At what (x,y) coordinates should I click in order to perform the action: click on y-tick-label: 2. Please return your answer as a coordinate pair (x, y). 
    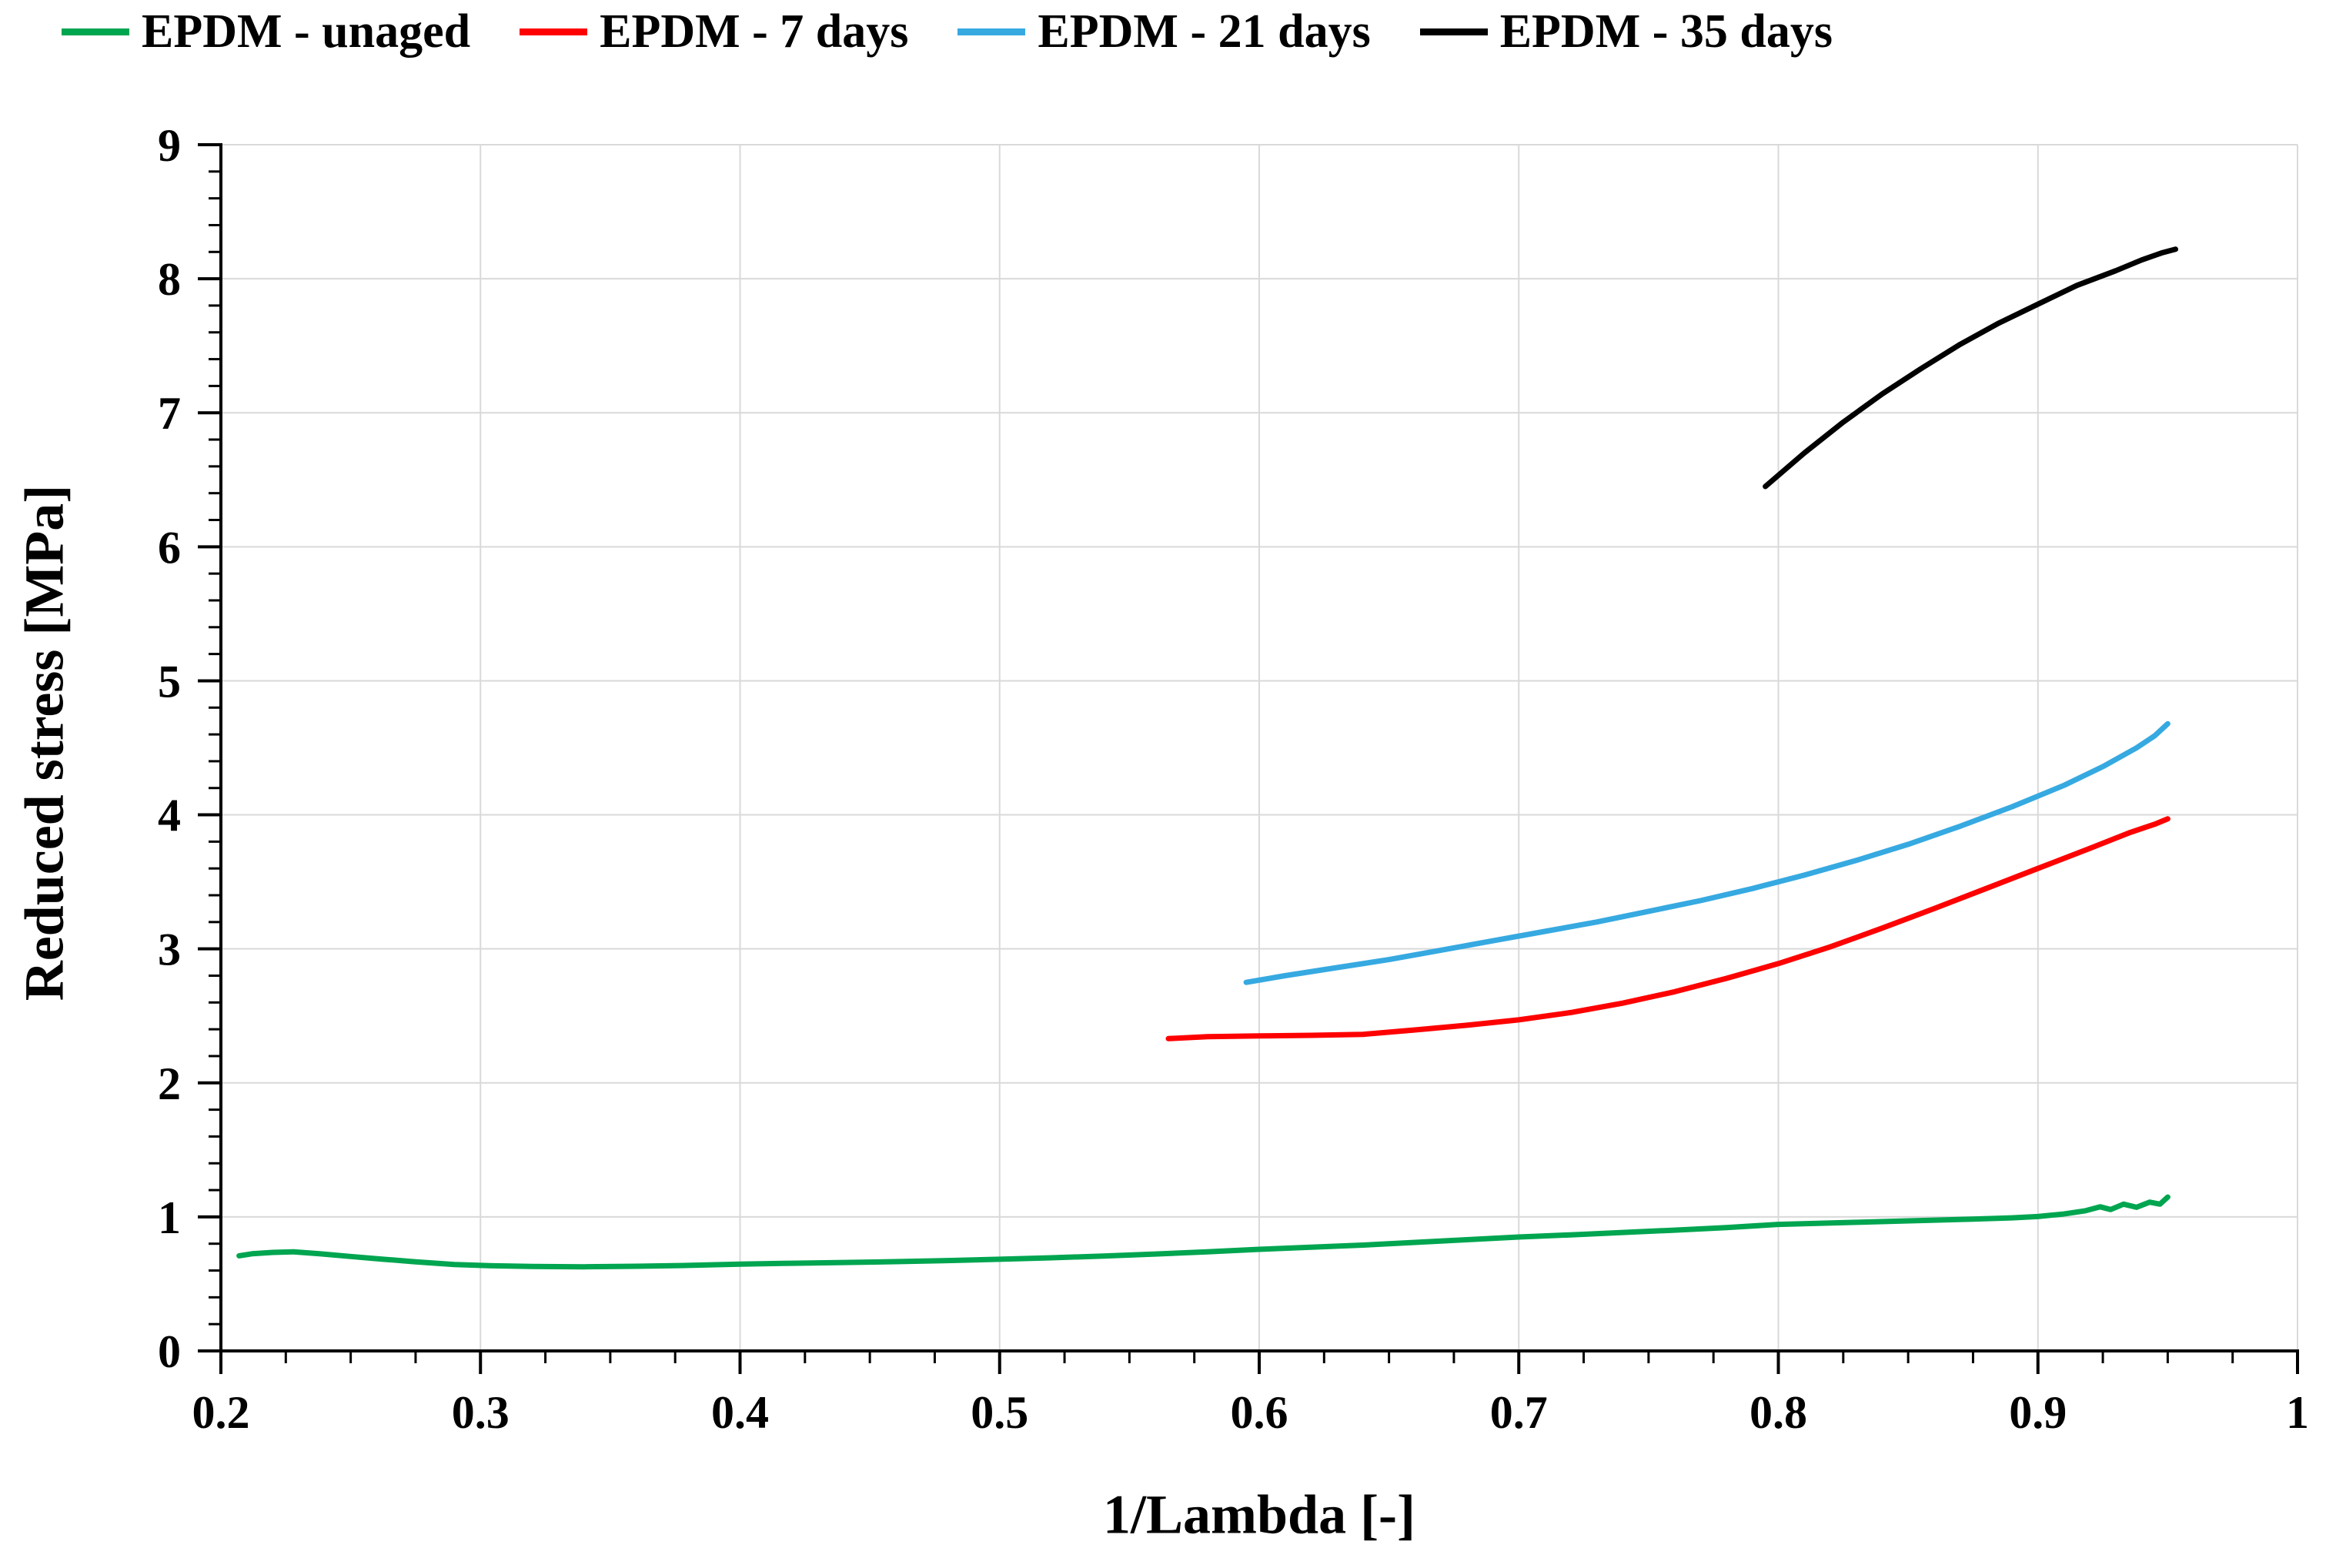
    Looking at the image, I should click on (169, 1083).